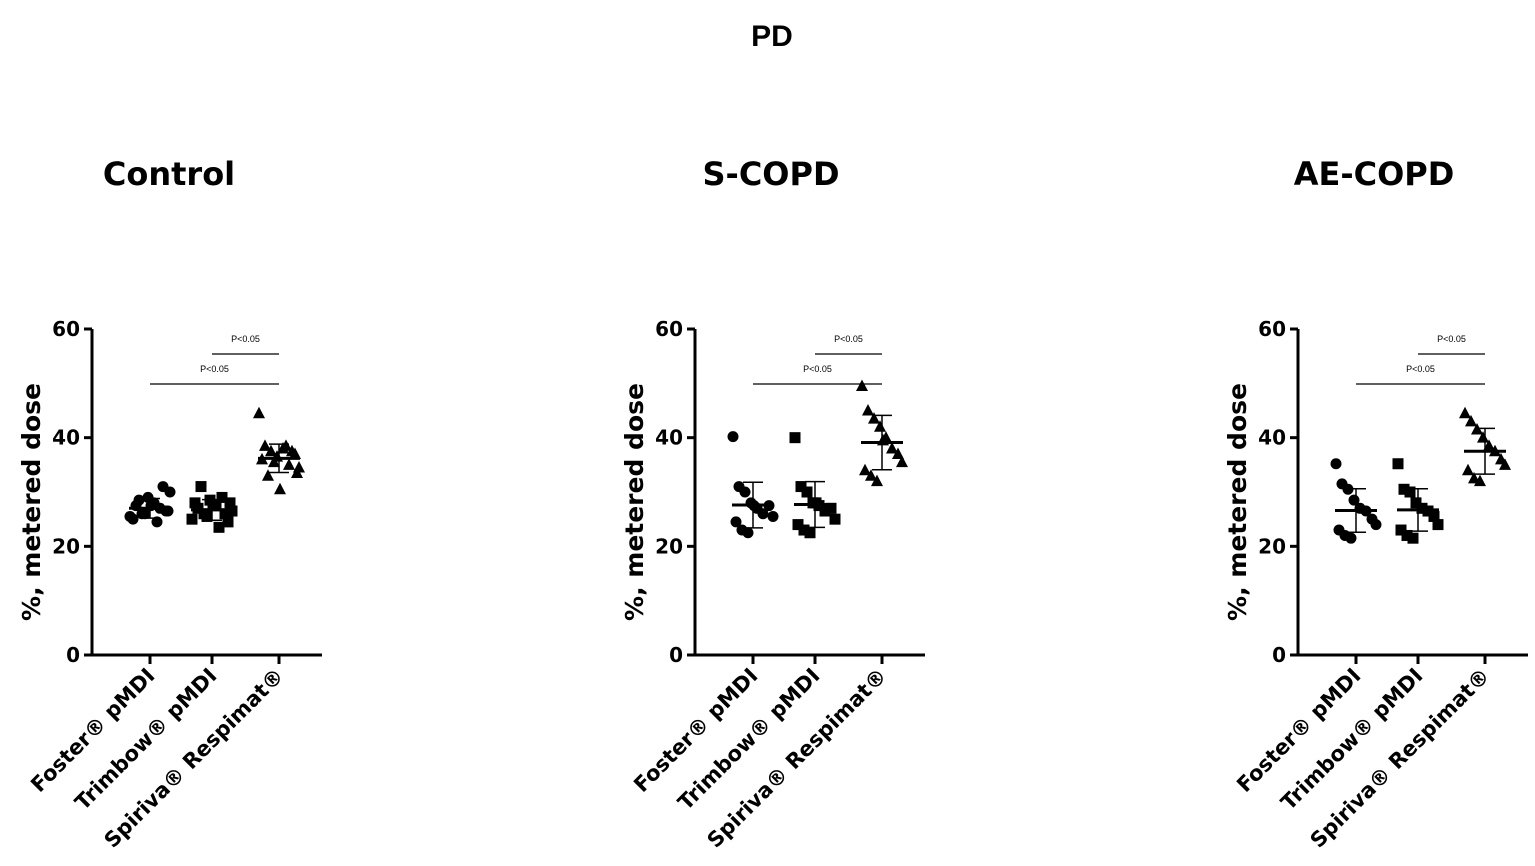  I want to click on panel-title: AE-COPD, so click(1374, 174).